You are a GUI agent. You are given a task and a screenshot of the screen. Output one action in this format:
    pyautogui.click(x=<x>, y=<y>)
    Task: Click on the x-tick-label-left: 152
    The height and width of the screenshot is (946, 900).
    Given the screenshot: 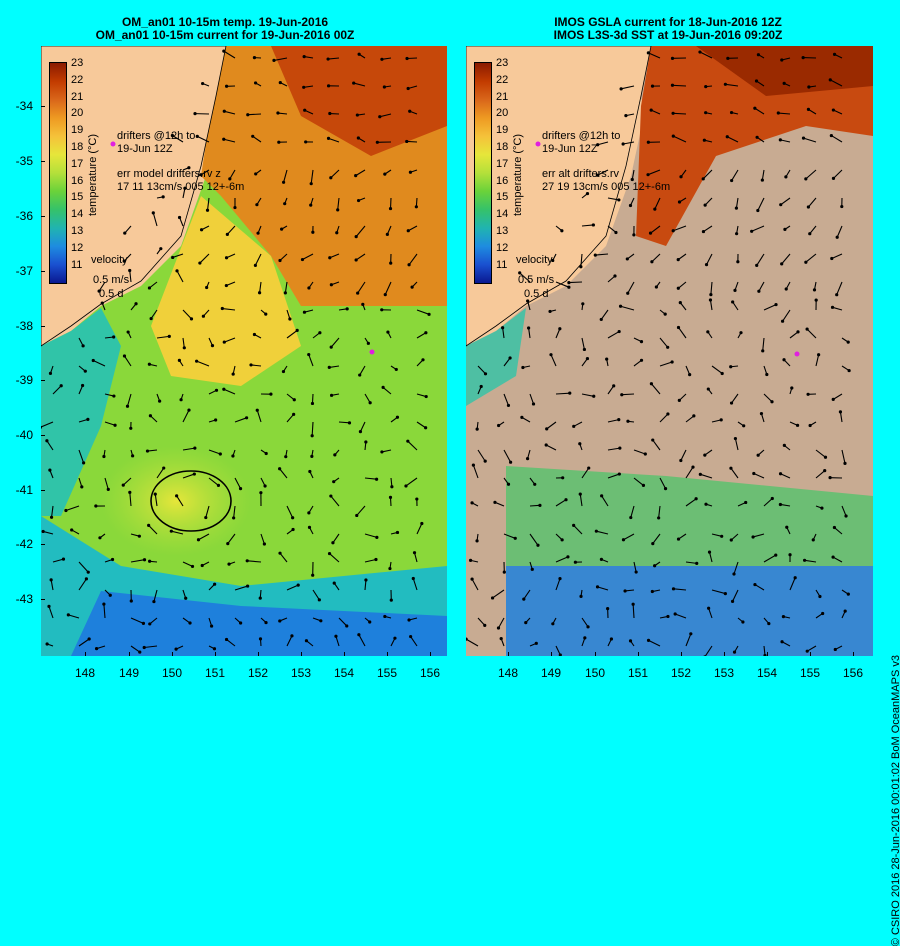 What is the action you would take?
    pyautogui.click(x=258, y=673)
    